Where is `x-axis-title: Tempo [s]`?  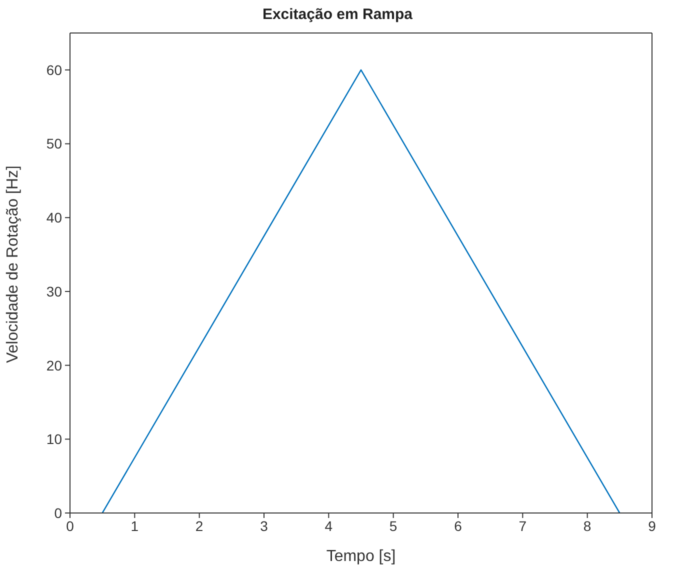 x-axis-title: Tempo [s] is located at coordinates (361, 556).